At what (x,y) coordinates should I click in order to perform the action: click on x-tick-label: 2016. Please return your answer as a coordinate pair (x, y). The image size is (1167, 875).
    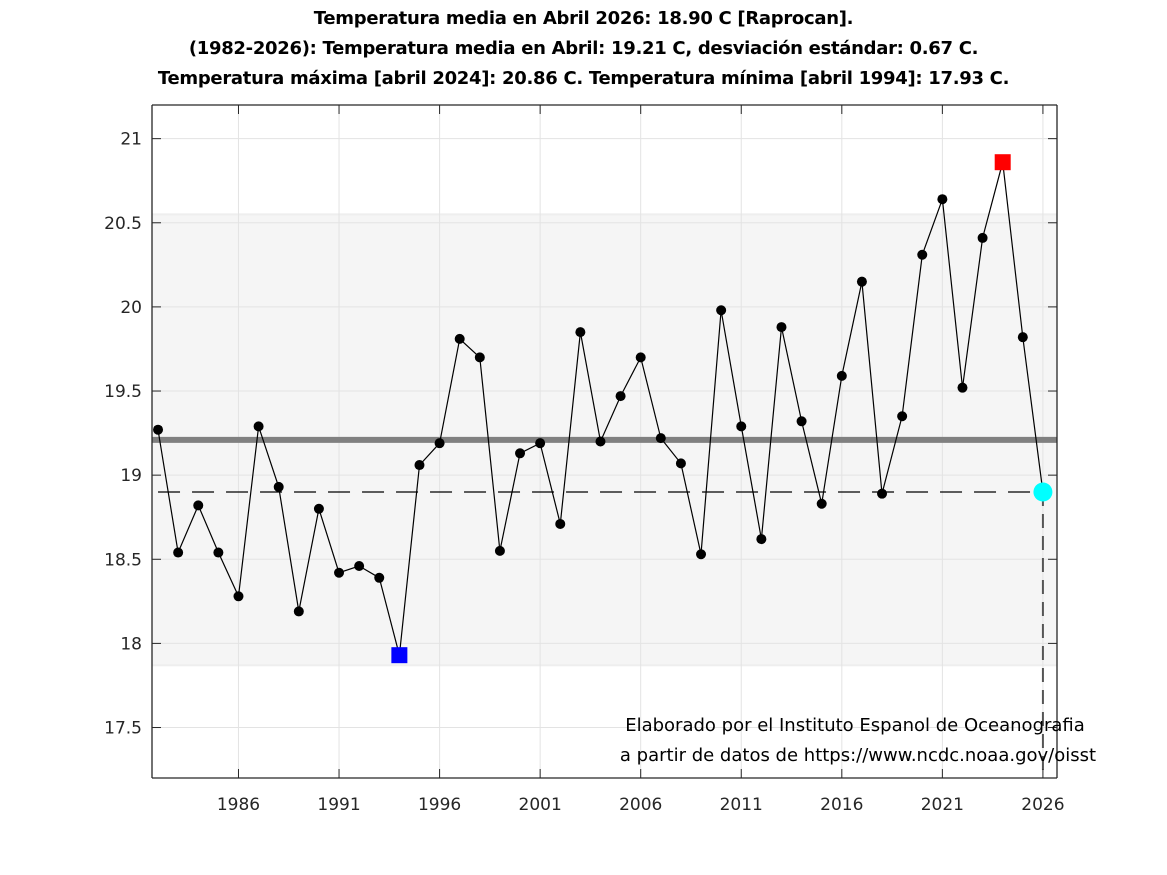
    Looking at the image, I should click on (841, 805).